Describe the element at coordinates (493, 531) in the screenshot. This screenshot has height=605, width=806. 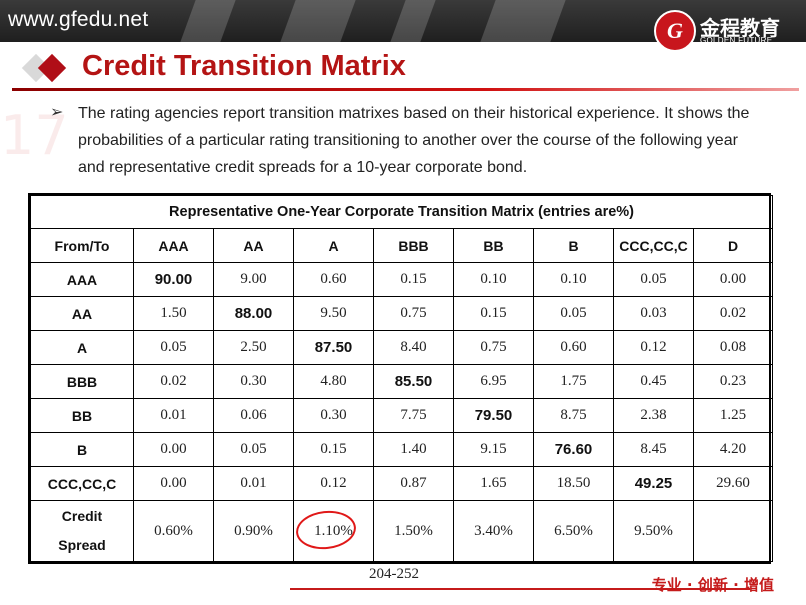
I see `credit-spread-cell: 3.40%` at that location.